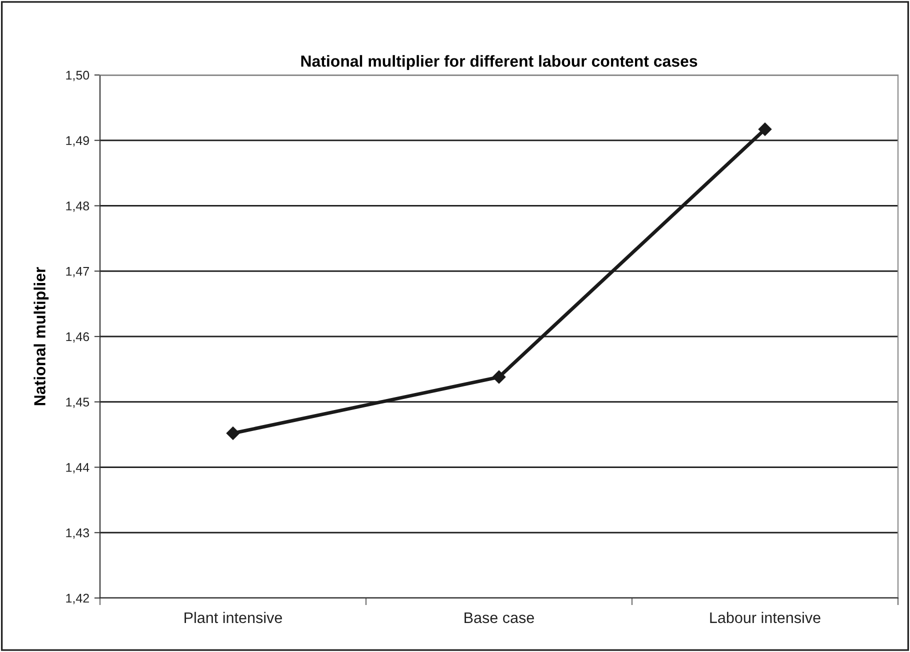 The width and height of the screenshot is (910, 652). Describe the element at coordinates (78, 533) in the screenshot. I see `y-tick-label: 1,43` at that location.